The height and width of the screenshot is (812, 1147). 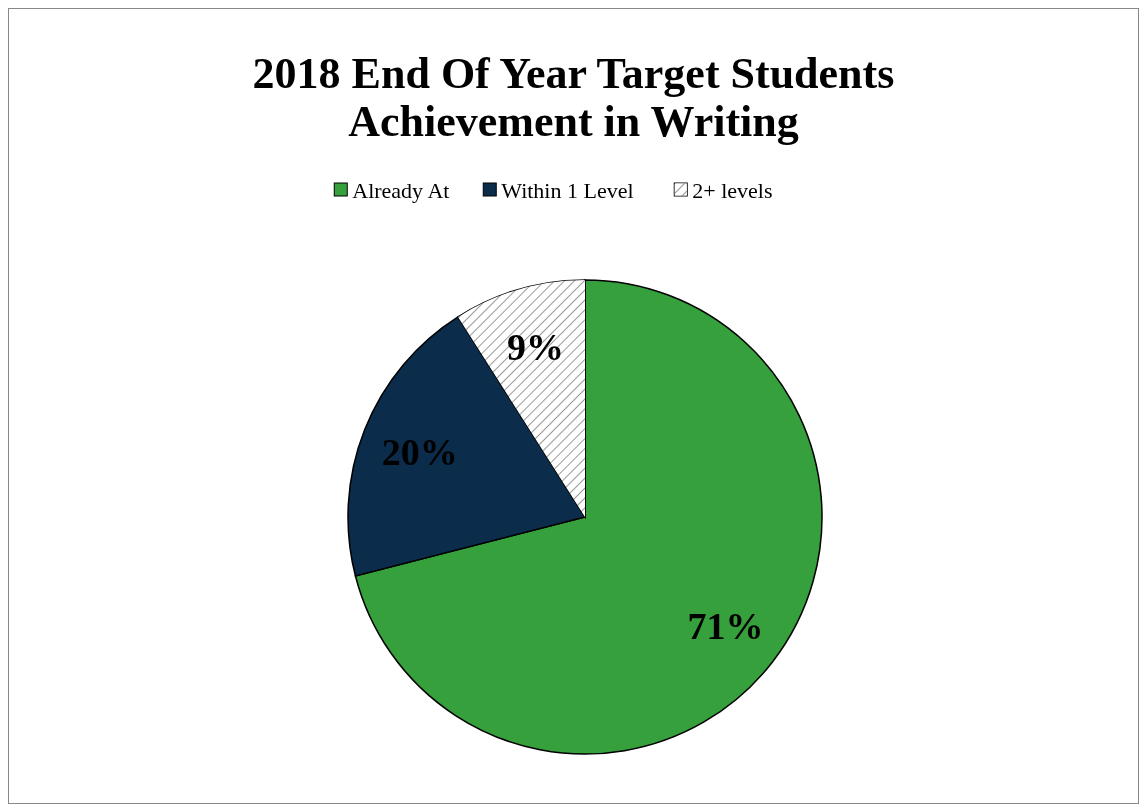 What do you see at coordinates (725, 626) in the screenshot?
I see `data-label: 71%` at bounding box center [725, 626].